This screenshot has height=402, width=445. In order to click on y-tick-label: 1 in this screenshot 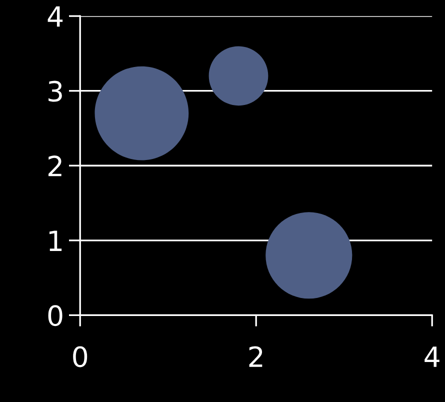, I will do `click(56, 240)`.